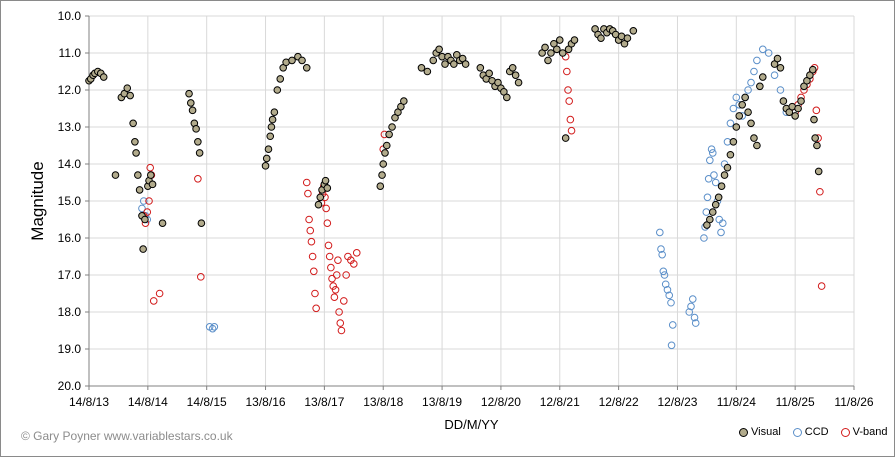 The width and height of the screenshot is (895, 457). Describe the element at coordinates (795, 402) in the screenshot. I see `x-tick-label: 11/8/25` at that location.